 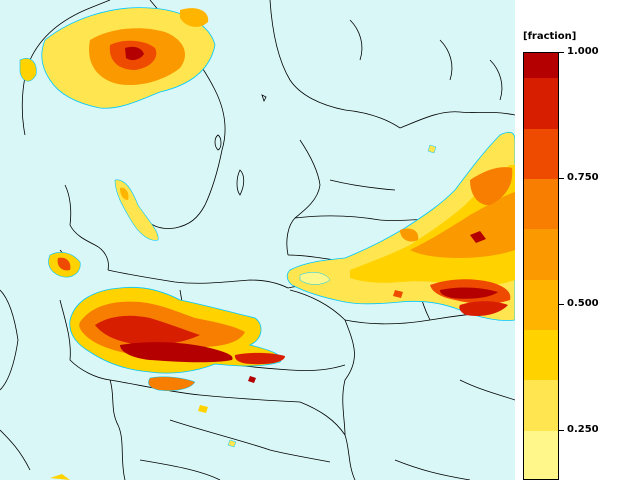 What do you see at coordinates (550, 36) in the screenshot?
I see `legend-unit-label: [fraction]` at bounding box center [550, 36].